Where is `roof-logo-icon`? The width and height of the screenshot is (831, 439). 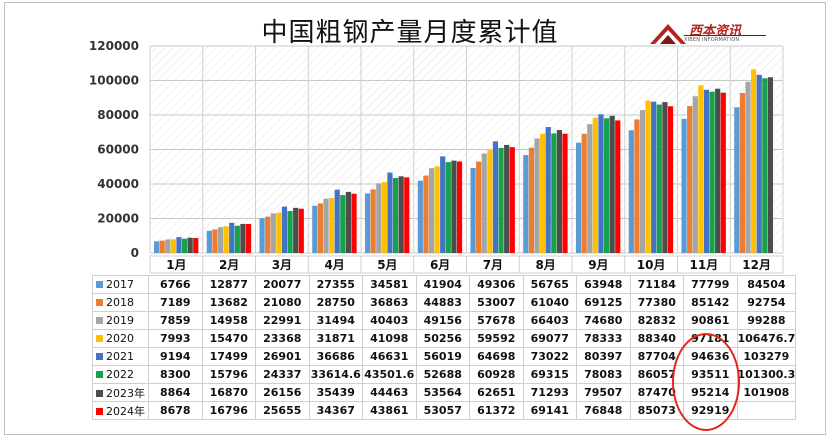 roof-logo-icon is located at coordinates (668, 34).